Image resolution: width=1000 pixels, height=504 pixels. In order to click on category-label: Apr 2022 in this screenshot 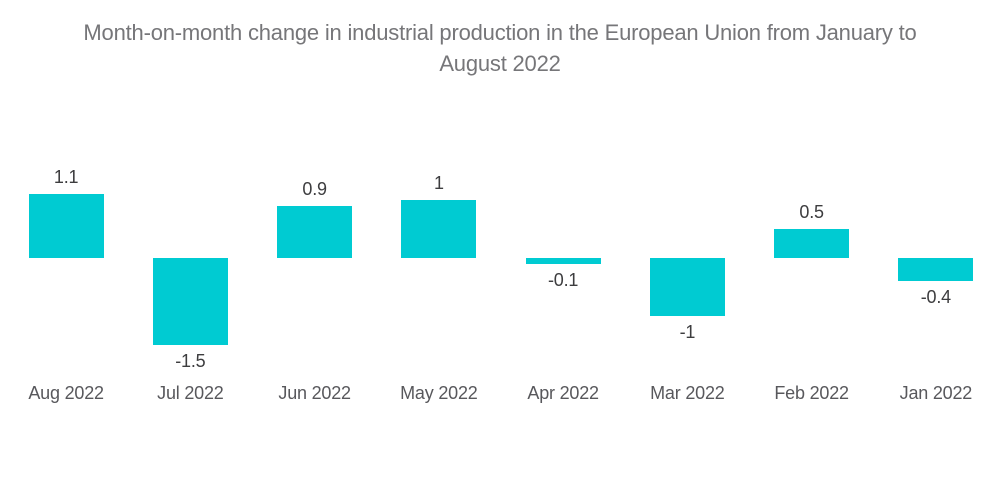, I will do `click(563, 393)`.